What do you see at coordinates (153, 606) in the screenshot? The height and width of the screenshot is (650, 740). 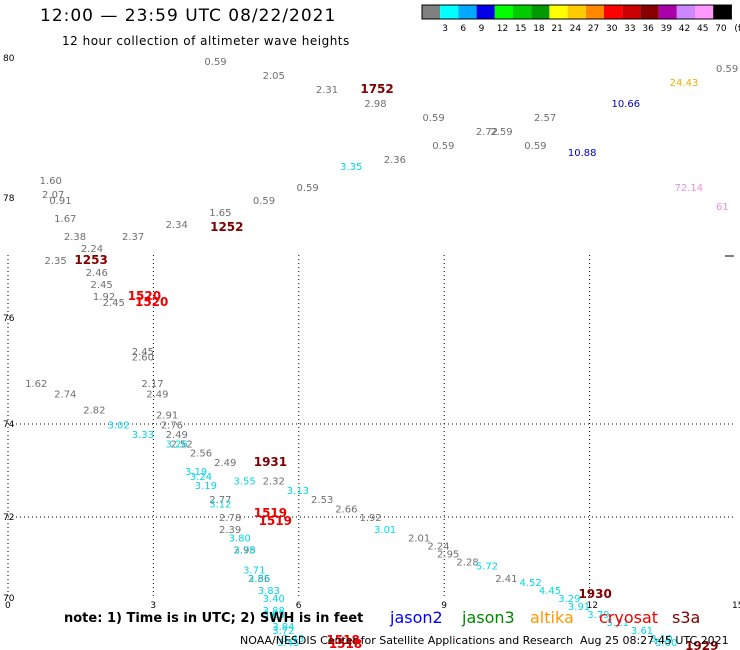 I see `lon-tick-label: 3` at bounding box center [153, 606].